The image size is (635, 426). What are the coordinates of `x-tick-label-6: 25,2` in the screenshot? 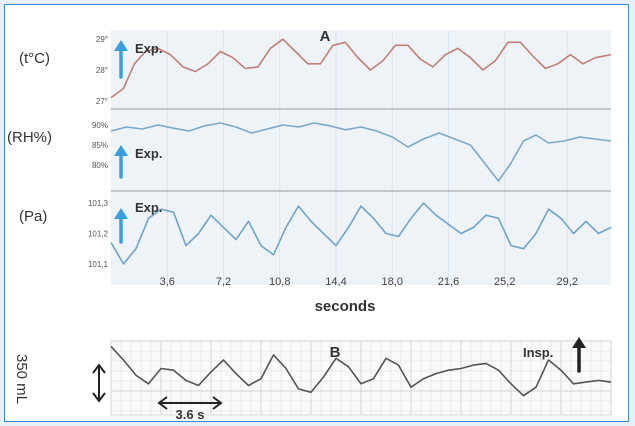 It's located at (504, 282).